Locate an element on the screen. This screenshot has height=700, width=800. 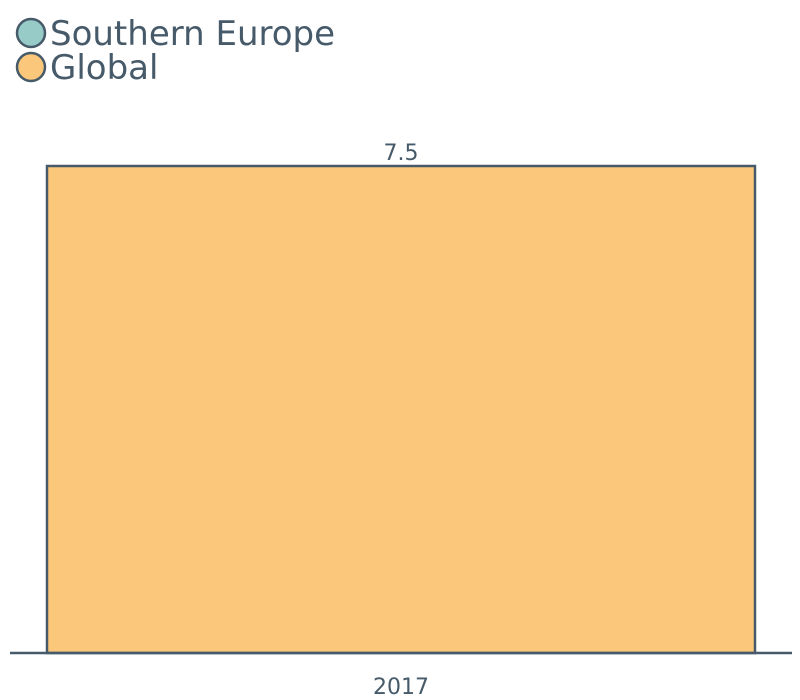
legend-marker-southern-europe is located at coordinates (31, 33).